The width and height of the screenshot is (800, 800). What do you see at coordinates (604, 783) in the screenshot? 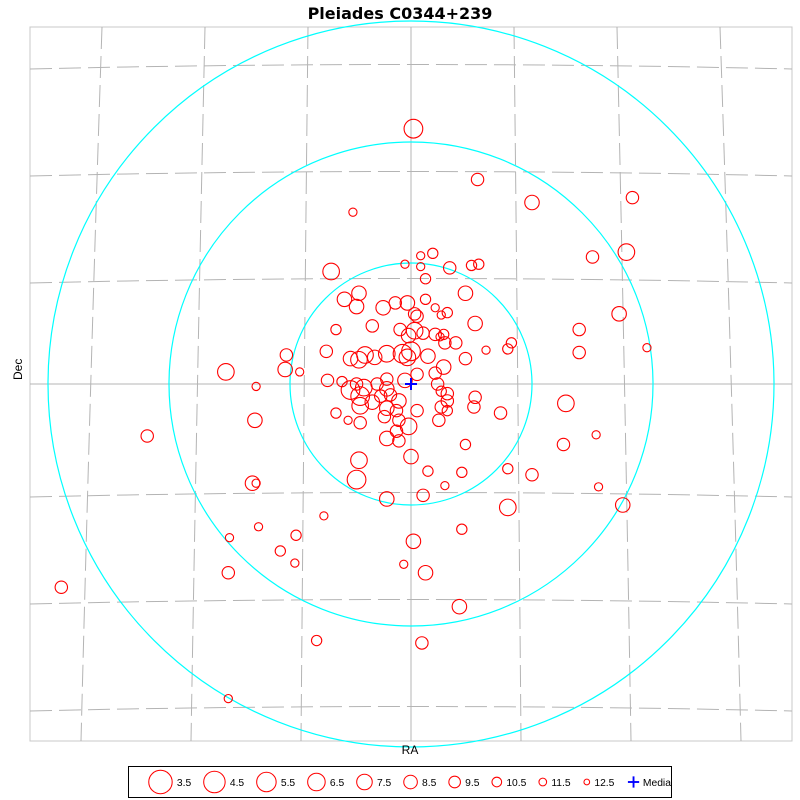
I see `legend-label: 12.5` at bounding box center [604, 783].